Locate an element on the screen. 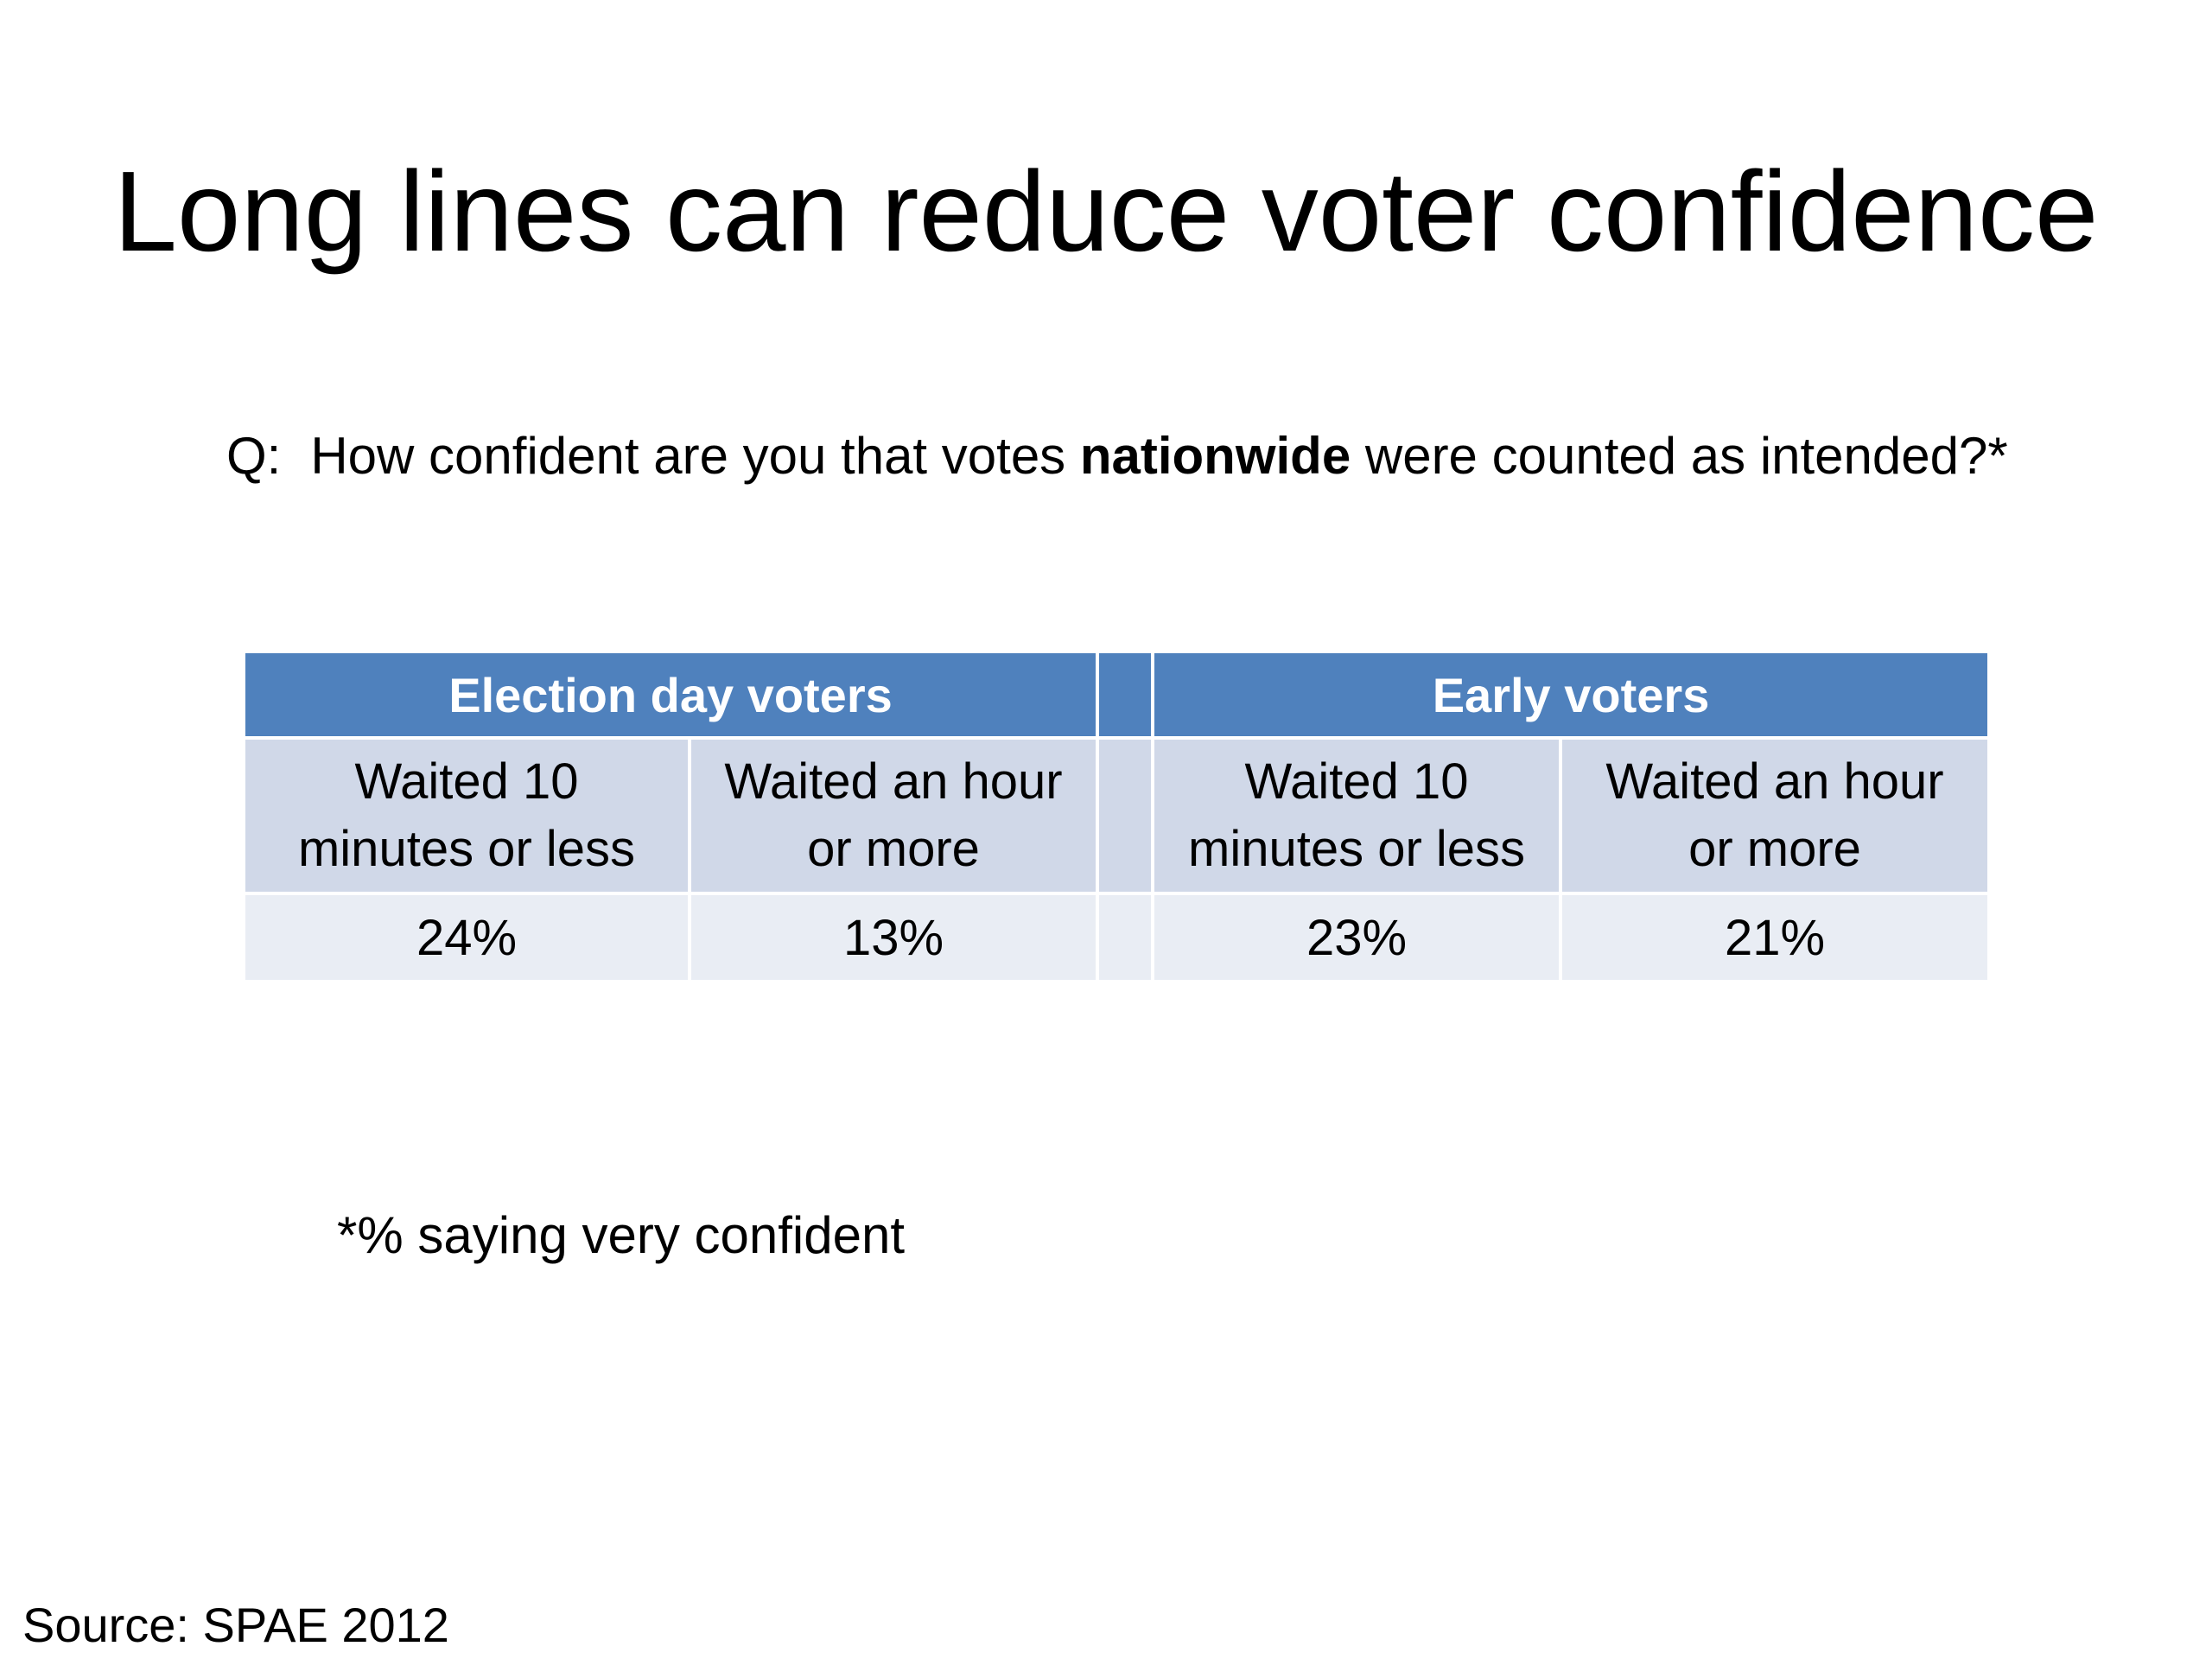  question-prefix: Q: is located at coordinates (254, 456).